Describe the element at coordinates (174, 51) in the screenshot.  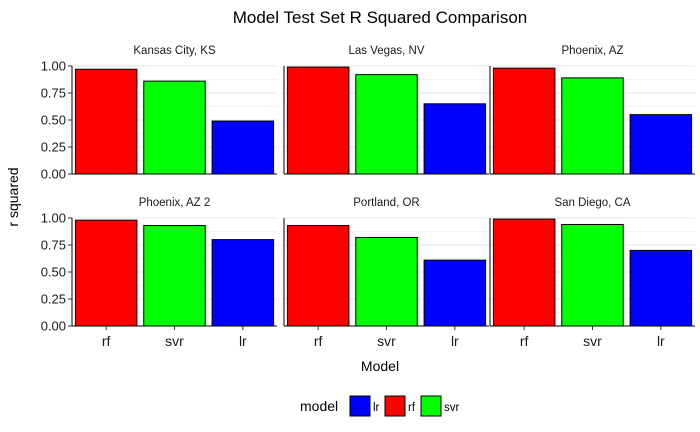
I see `facet-strip-label: Kansas City, KS` at that location.